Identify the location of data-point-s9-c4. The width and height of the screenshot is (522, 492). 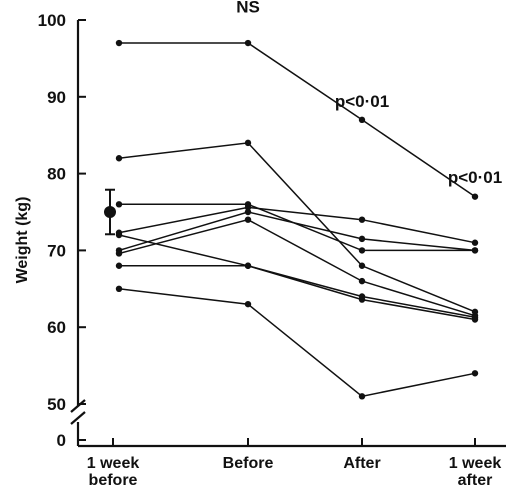
(475, 373).